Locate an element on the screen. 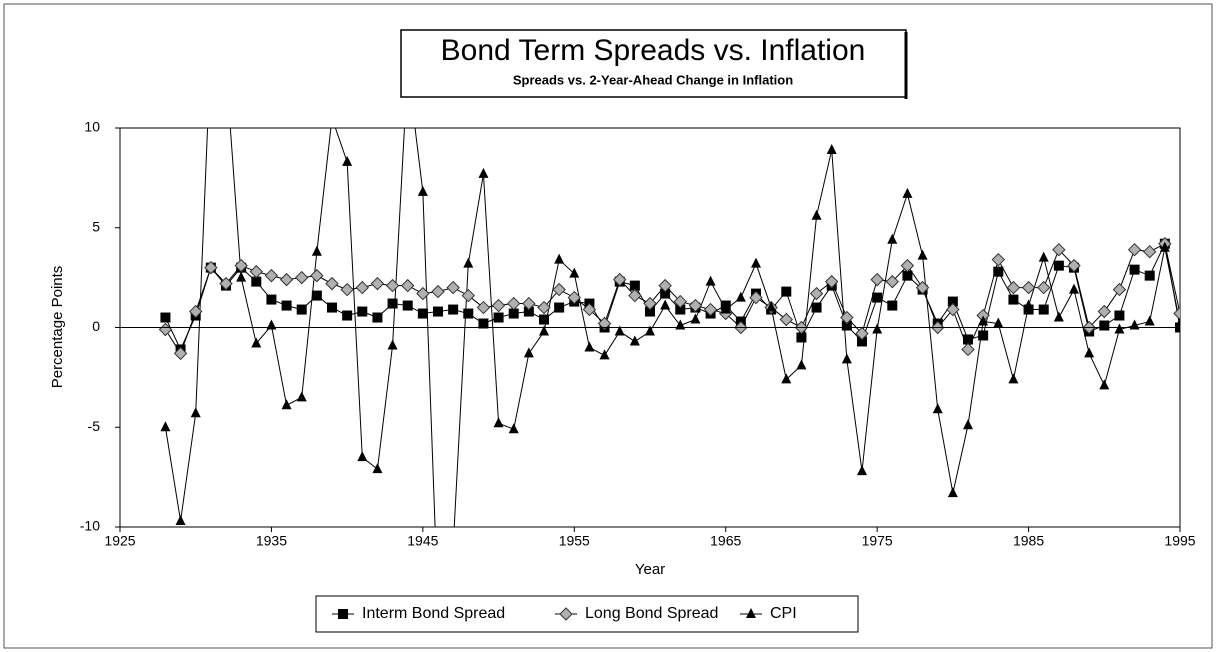 The height and width of the screenshot is (652, 1216). x-tick-label: 1985 is located at coordinates (1028, 541).